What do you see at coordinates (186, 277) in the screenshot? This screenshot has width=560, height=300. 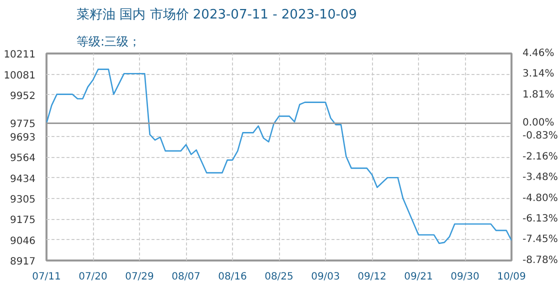 I see `x-tick-label: 08/07` at bounding box center [186, 277].